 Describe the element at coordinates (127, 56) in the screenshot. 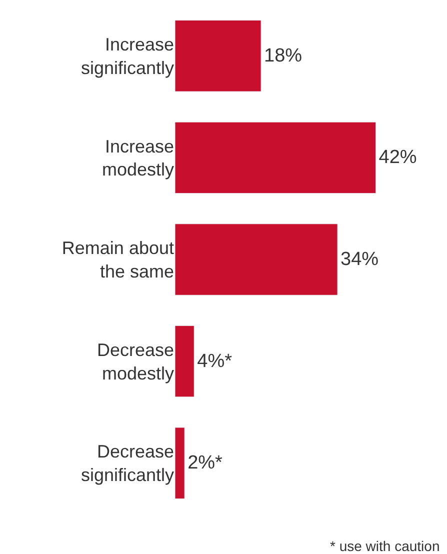

I see `y-tick-label: Increase significantly` at that location.